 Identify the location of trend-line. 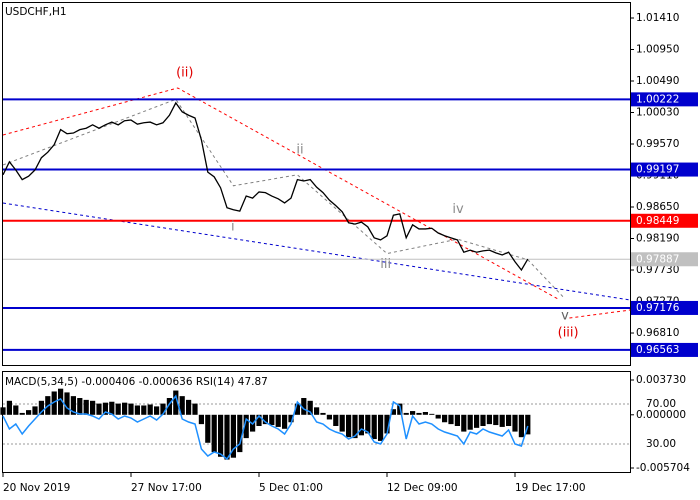
(600, 314).